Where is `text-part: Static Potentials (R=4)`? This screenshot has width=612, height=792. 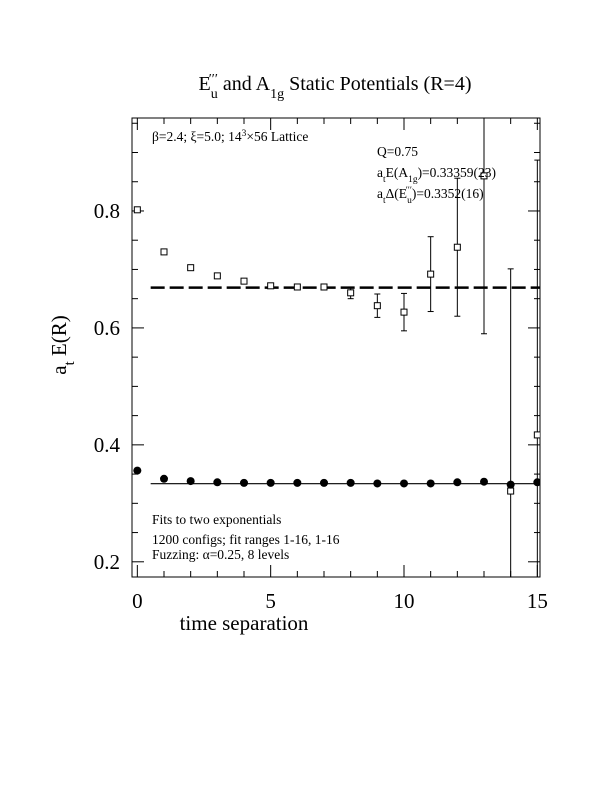 text-part: Static Potentials (R=4) is located at coordinates (377, 84).